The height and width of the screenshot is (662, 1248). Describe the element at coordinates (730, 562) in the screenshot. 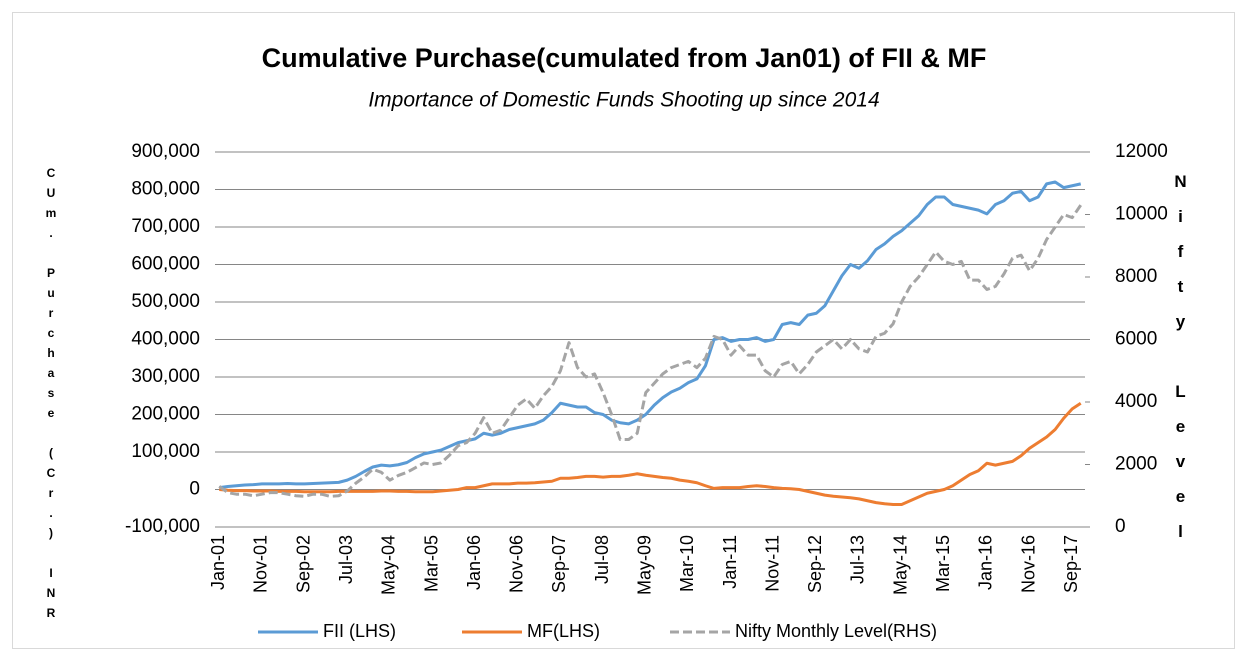

I see `x-tick-label: Jan-11` at that location.